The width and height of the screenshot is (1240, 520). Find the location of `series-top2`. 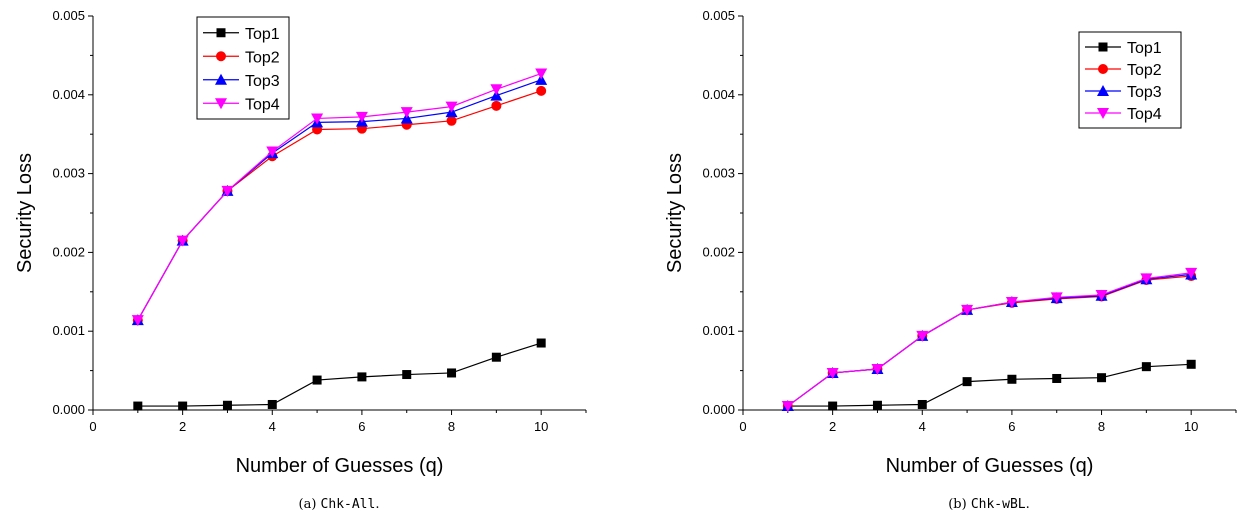

series-top2 is located at coordinates (989, 341).